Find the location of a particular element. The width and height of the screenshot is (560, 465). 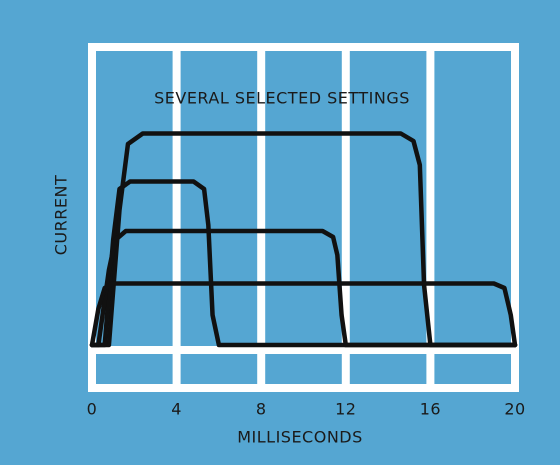

x-tick-label: 0 is located at coordinates (92, 409).